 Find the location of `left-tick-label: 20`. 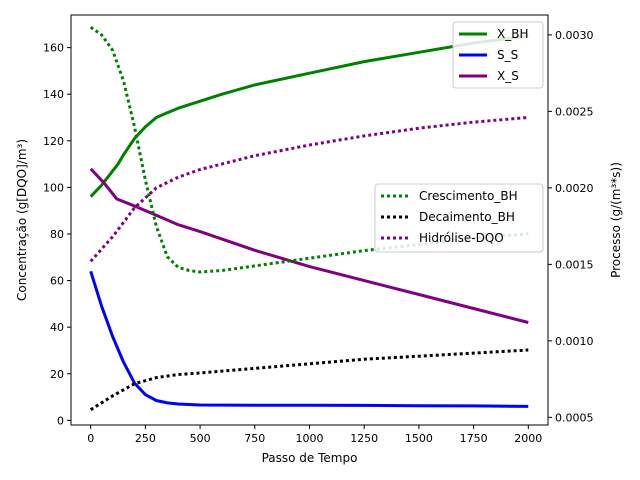

left-tick-label: 20 is located at coordinates (57, 374).